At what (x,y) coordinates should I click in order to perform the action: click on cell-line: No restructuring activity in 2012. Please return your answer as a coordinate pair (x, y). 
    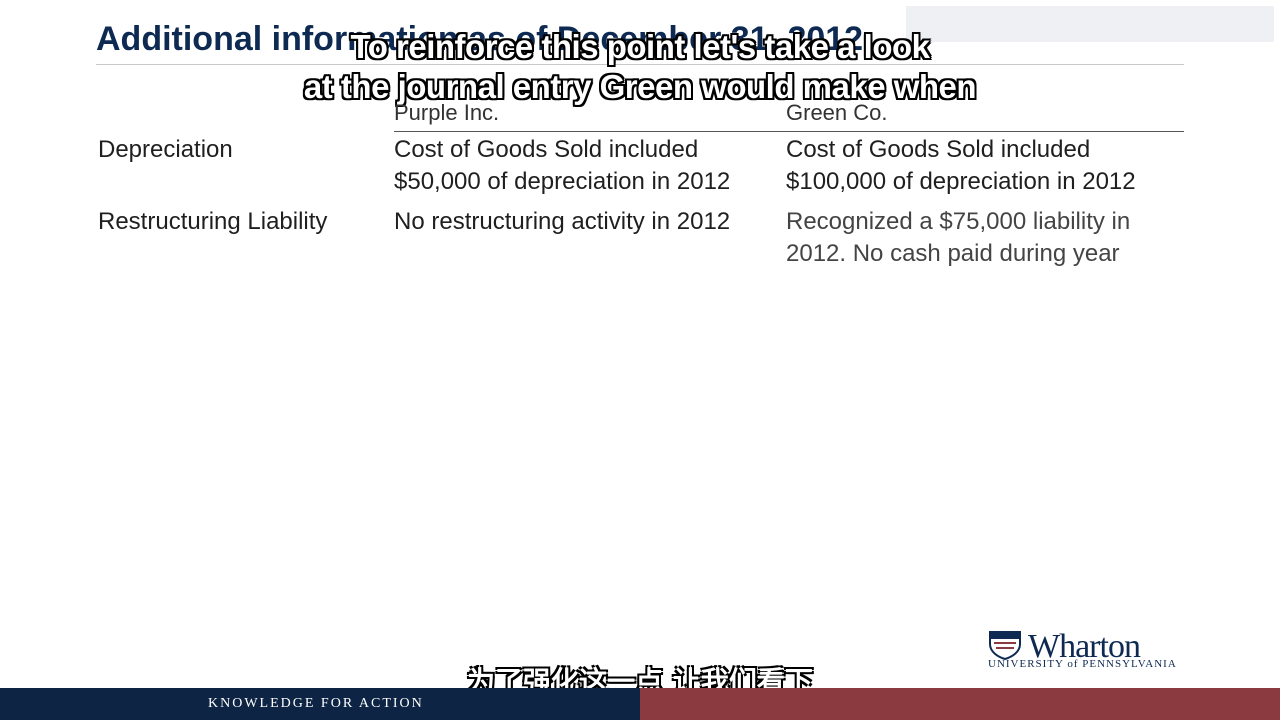
    Looking at the image, I should click on (562, 221).